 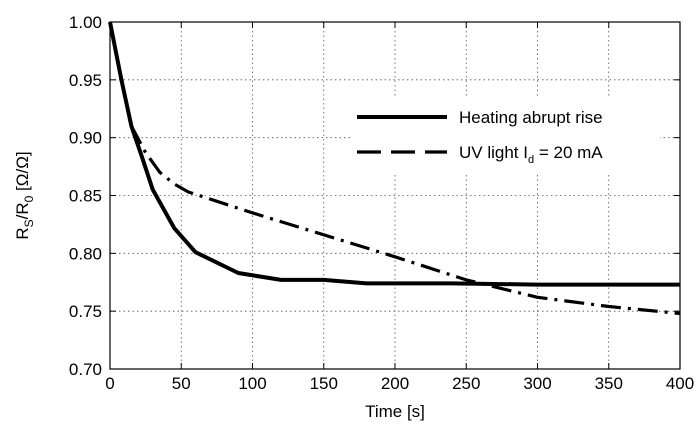 What do you see at coordinates (395, 411) in the screenshot?
I see `x-axis-label: Time [s]` at bounding box center [395, 411].